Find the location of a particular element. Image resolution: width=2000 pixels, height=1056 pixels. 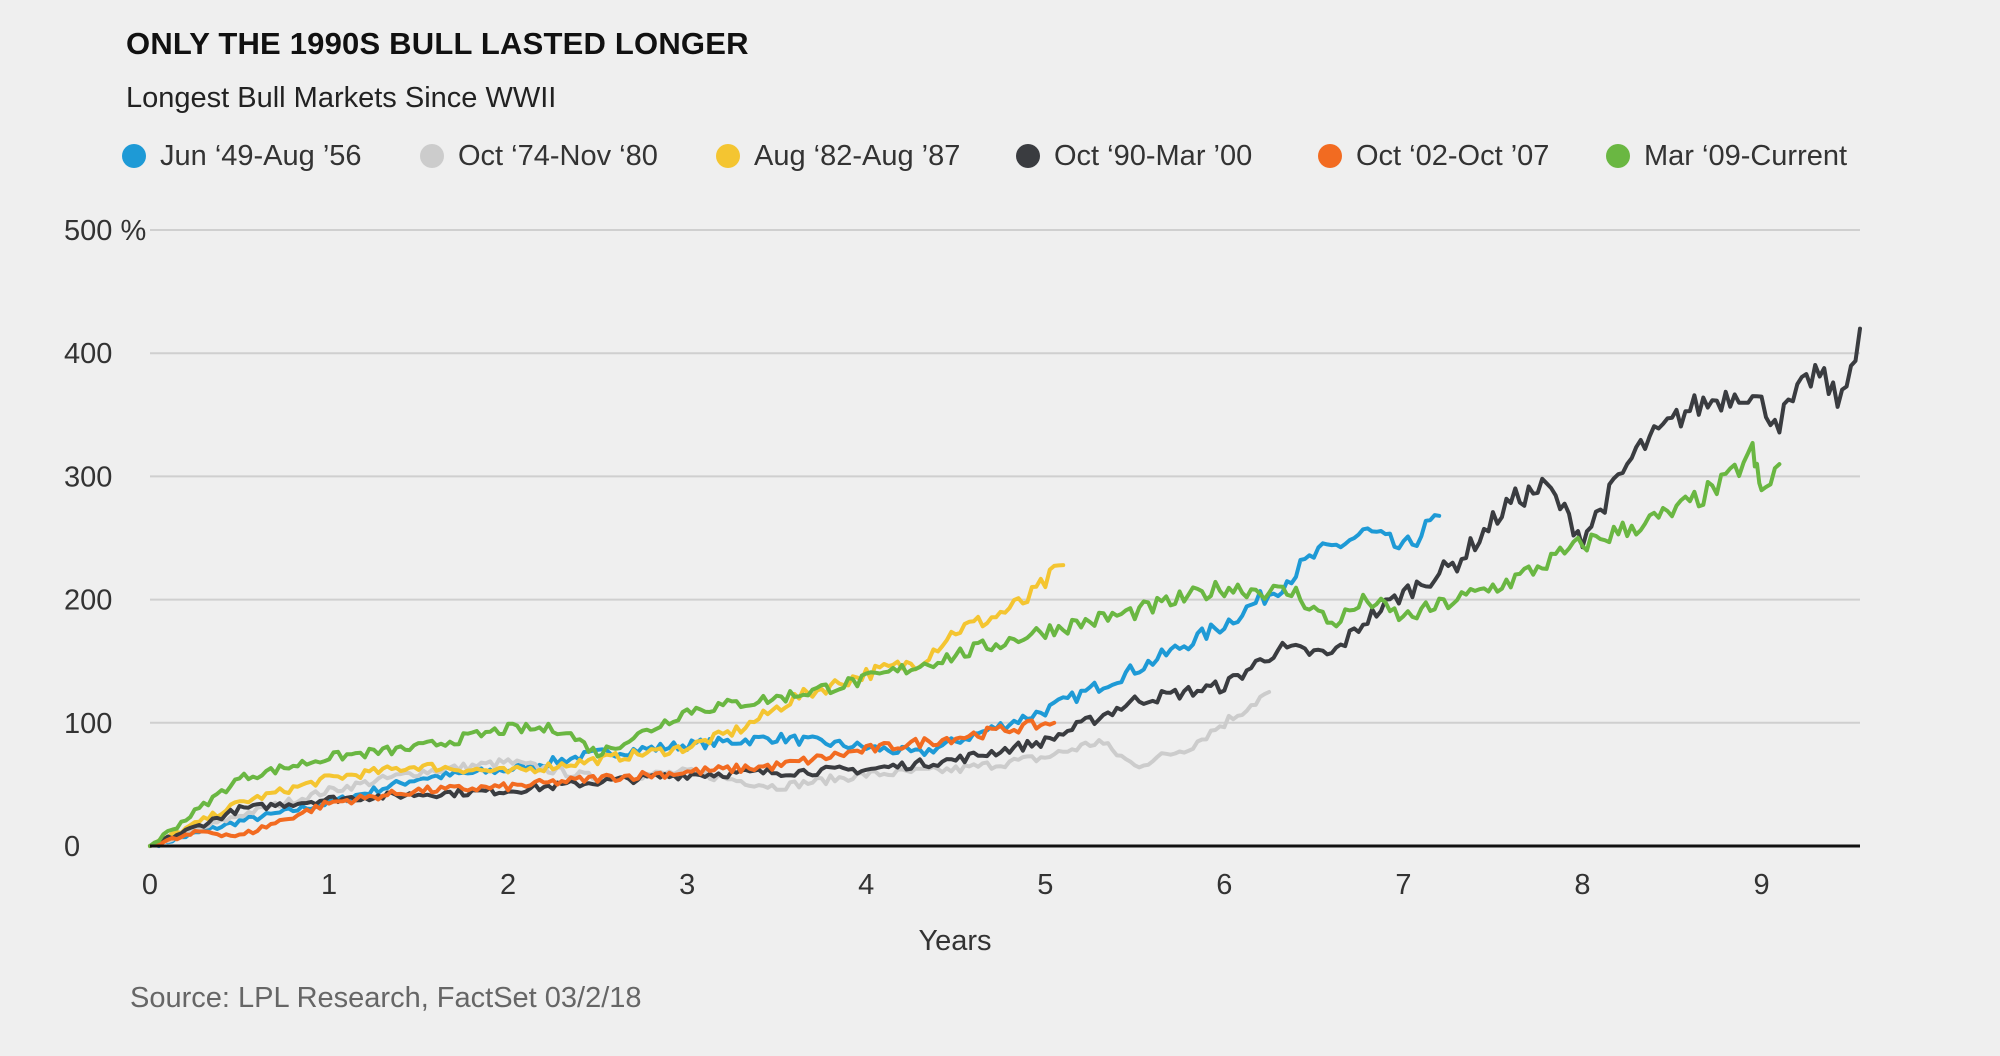

x-tick-label: 6 is located at coordinates (1224, 885).